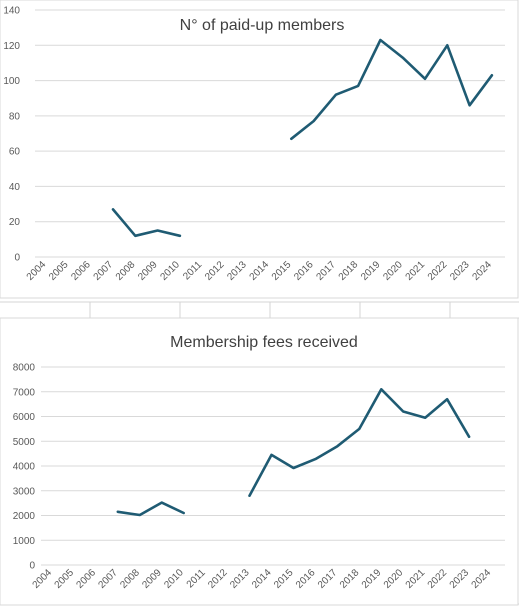 The width and height of the screenshot is (519, 608). I want to click on y-tick-label: 8000, so click(24, 368).